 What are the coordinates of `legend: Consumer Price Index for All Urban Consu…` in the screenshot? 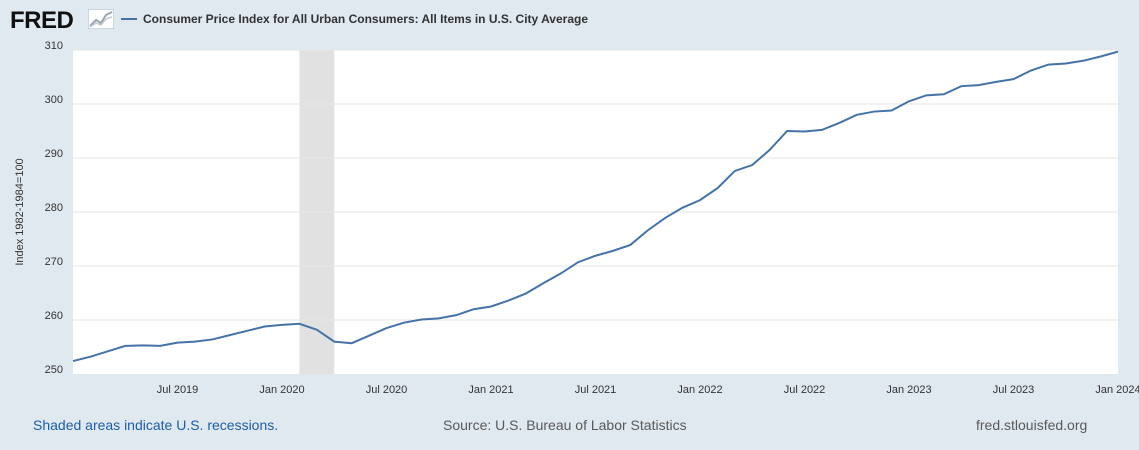 It's located at (354, 19).